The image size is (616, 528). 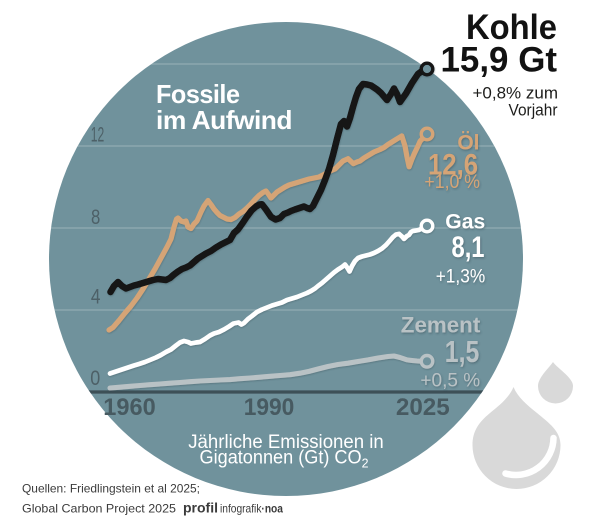 I want to click on svg-text: 2025, so click(x=423, y=407).